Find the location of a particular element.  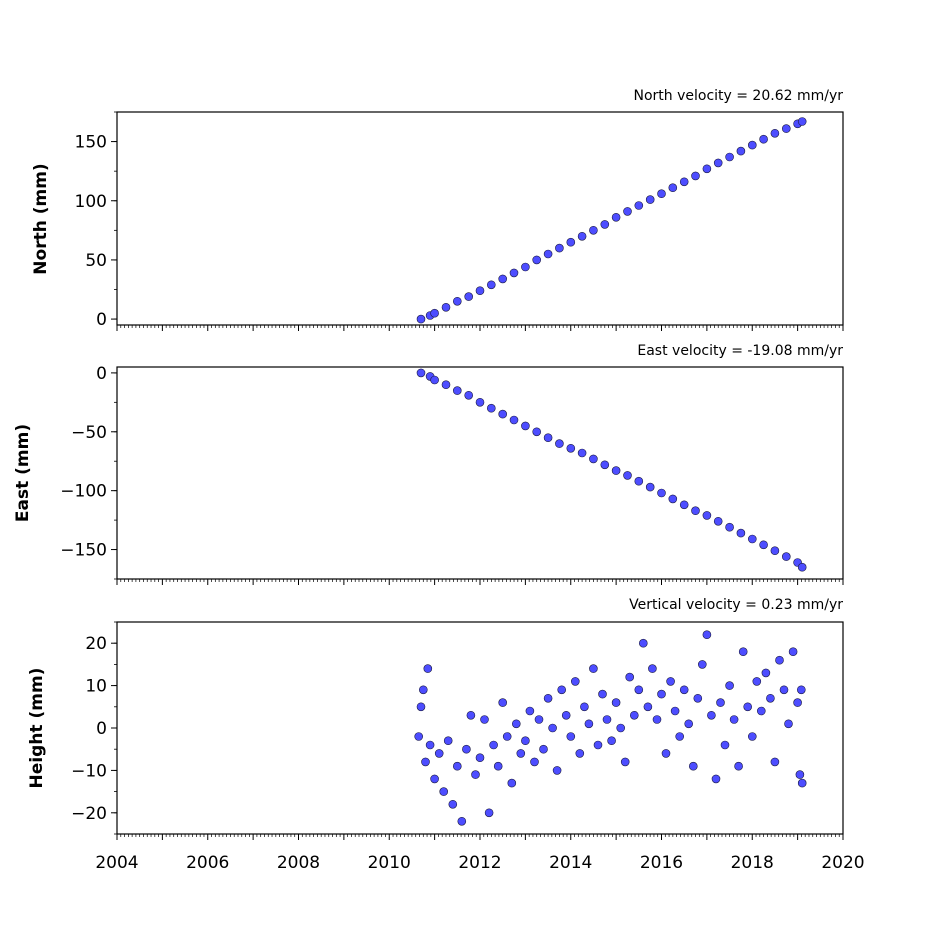

east-y-tick-label: 0 is located at coordinates (101, 374).